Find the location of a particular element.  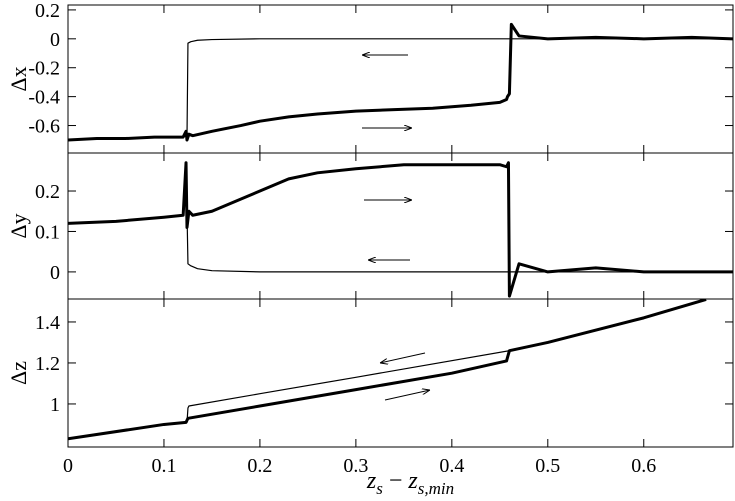

x-tick-label: 0.3 is located at coordinates (355, 466).